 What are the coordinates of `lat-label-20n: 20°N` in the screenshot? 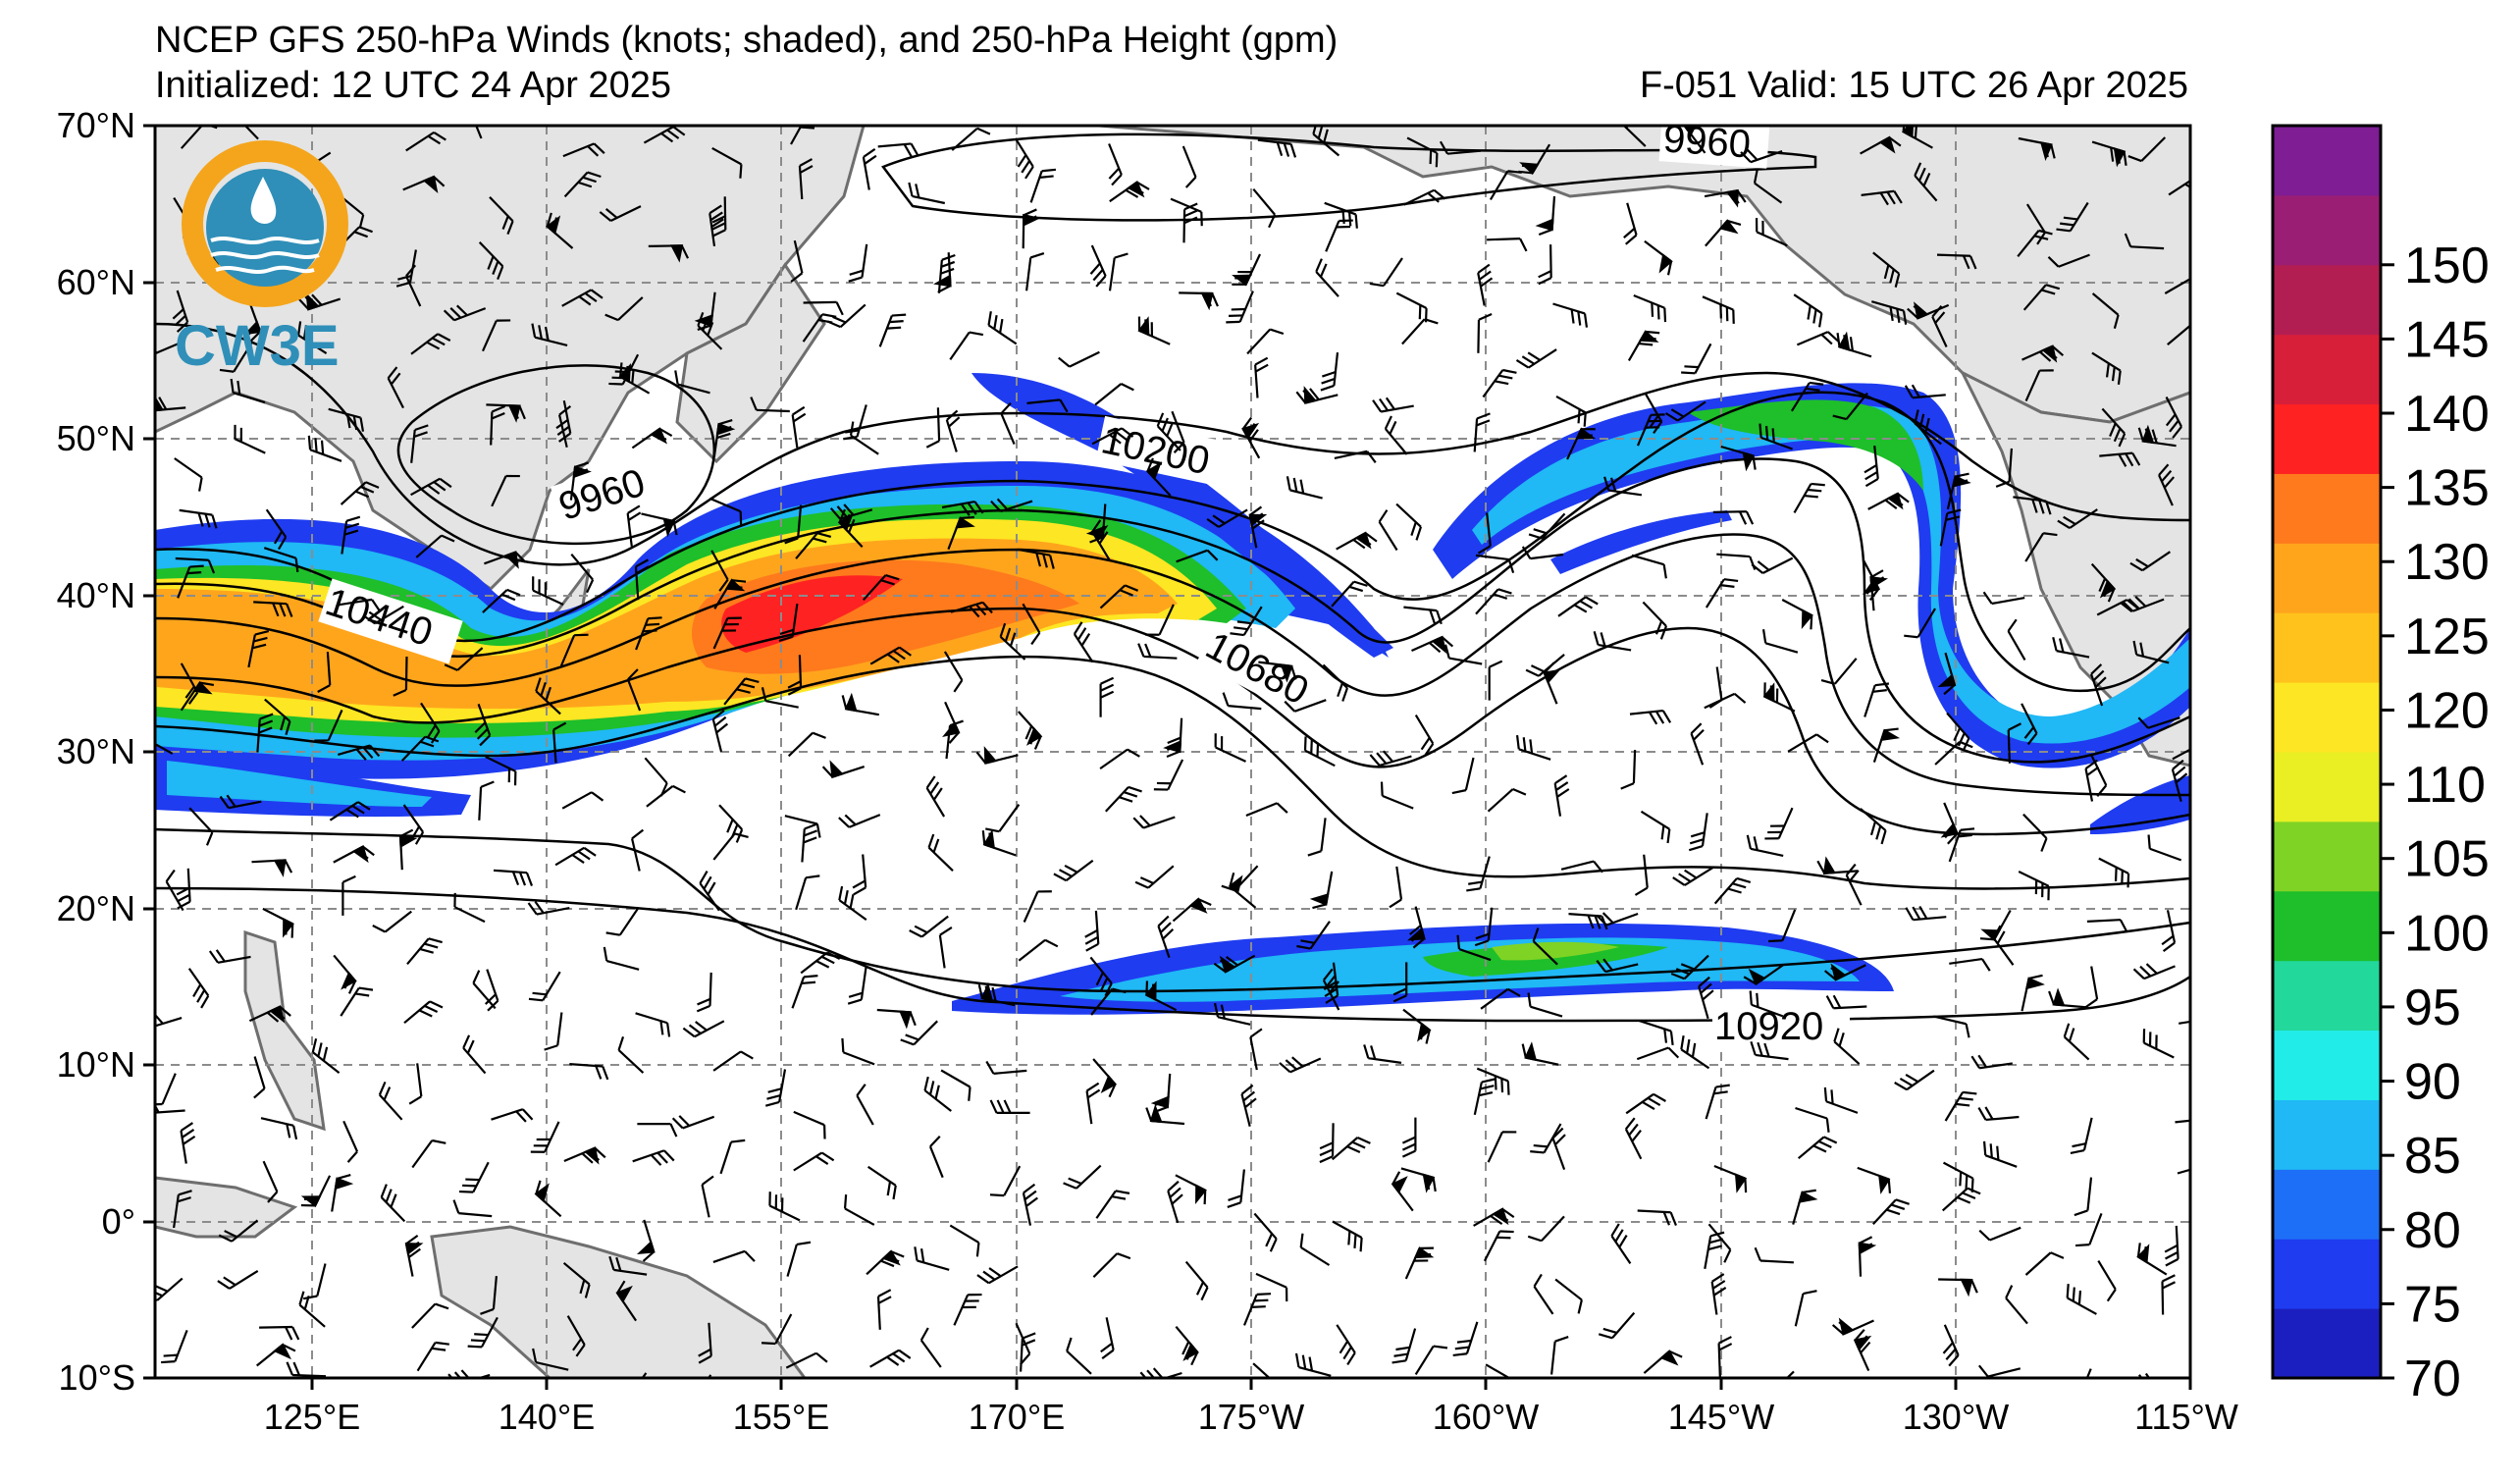 It's located at (96, 908).